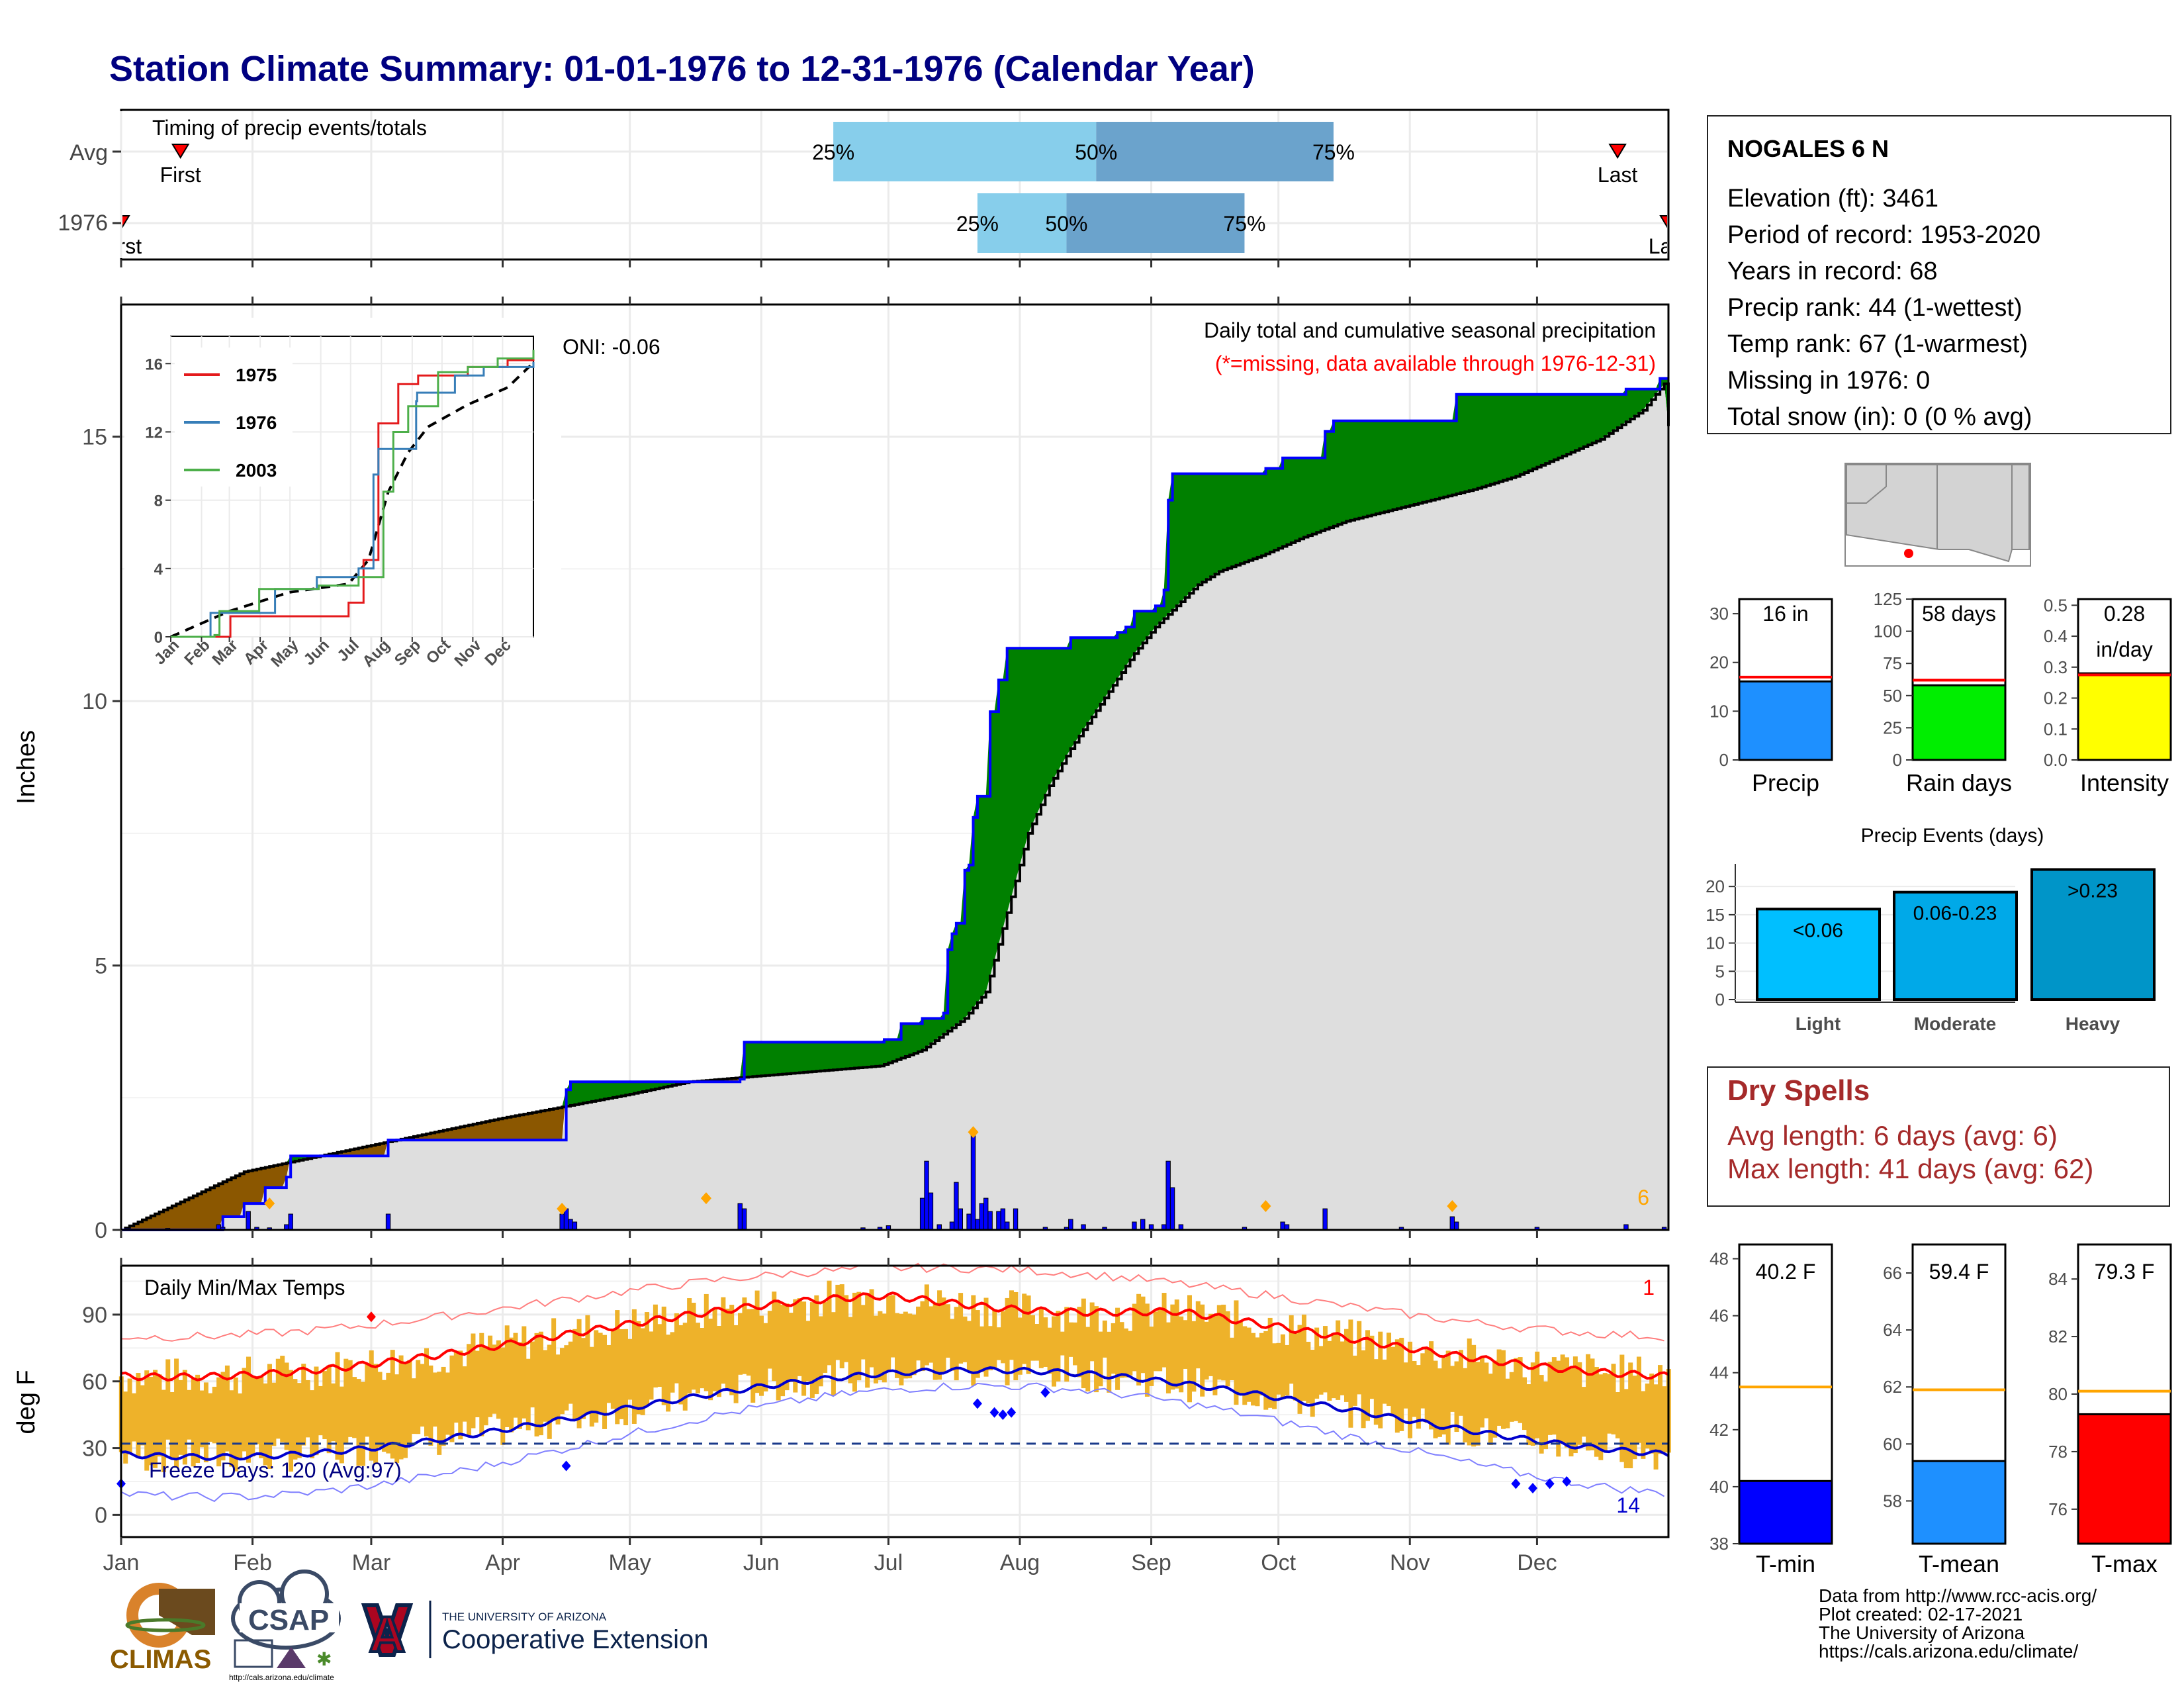 This screenshot has width=2184, height=1688. I want to click on average-min-line, so click(894, 1413).